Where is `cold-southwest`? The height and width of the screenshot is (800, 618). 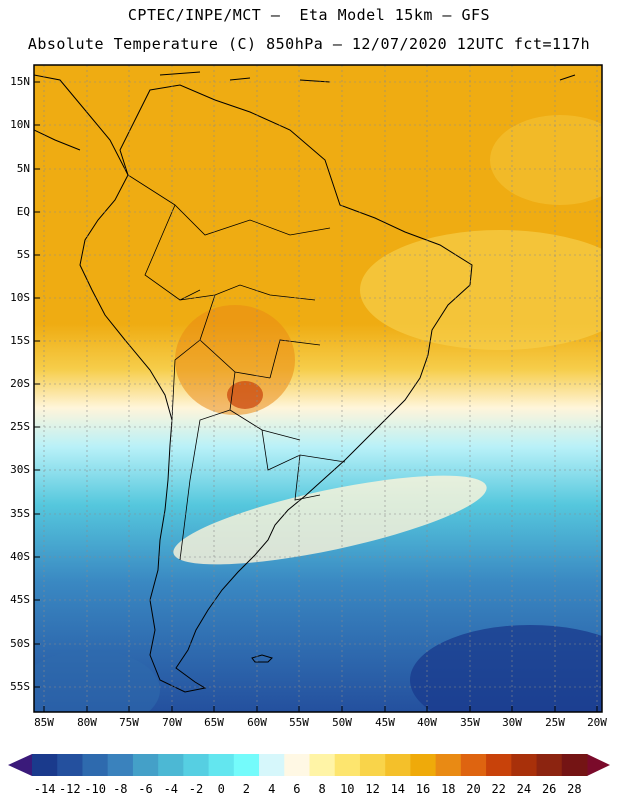 cold-southwest is located at coordinates (97, 681).